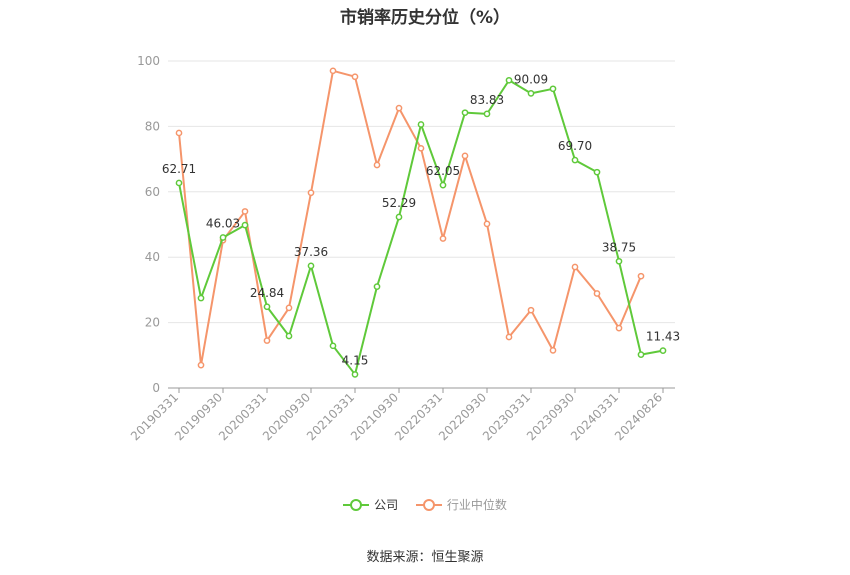  I want to click on y-tick-label: 80, so click(152, 126).